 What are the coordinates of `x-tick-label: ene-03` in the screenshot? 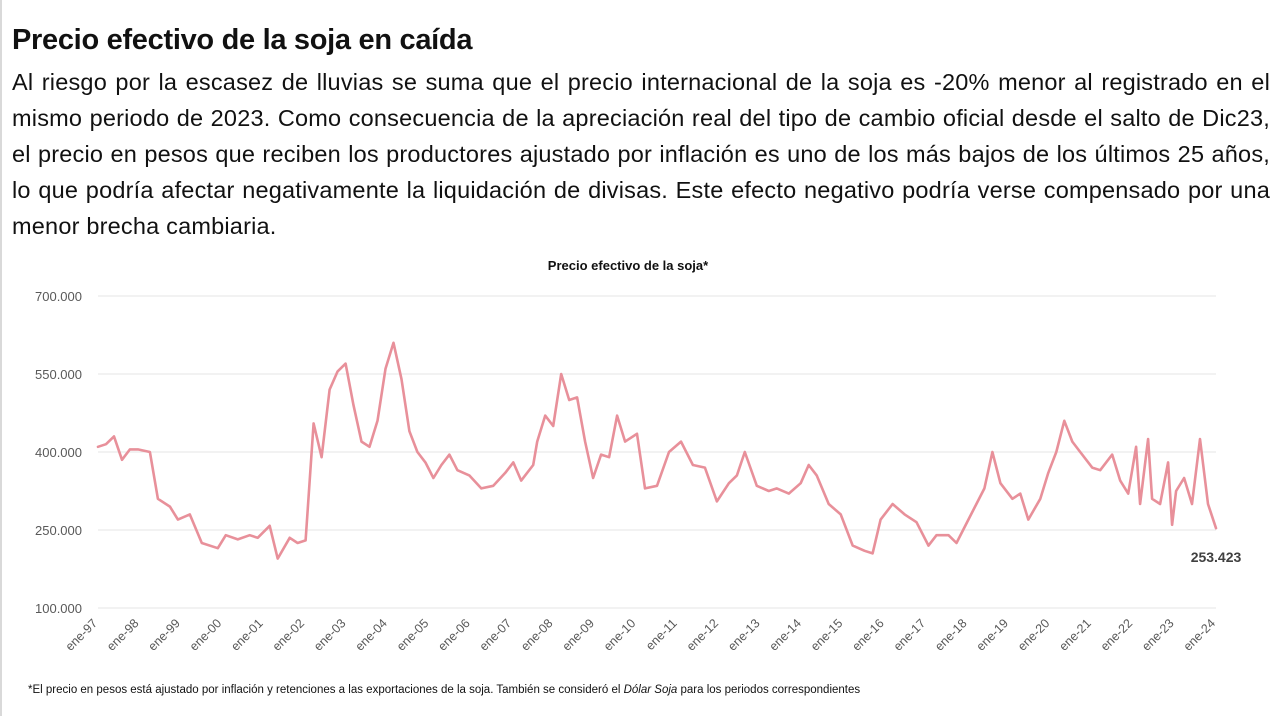 It's located at (329, 634).